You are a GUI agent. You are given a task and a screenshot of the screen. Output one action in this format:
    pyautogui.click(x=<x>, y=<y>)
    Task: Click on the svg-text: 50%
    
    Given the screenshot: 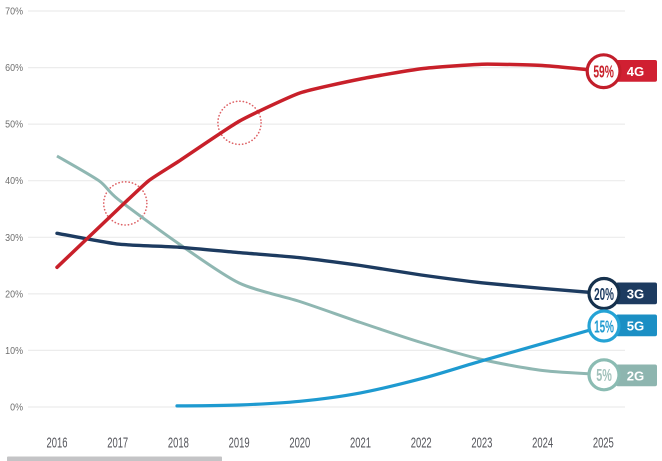 What is the action you would take?
    pyautogui.click(x=14, y=125)
    